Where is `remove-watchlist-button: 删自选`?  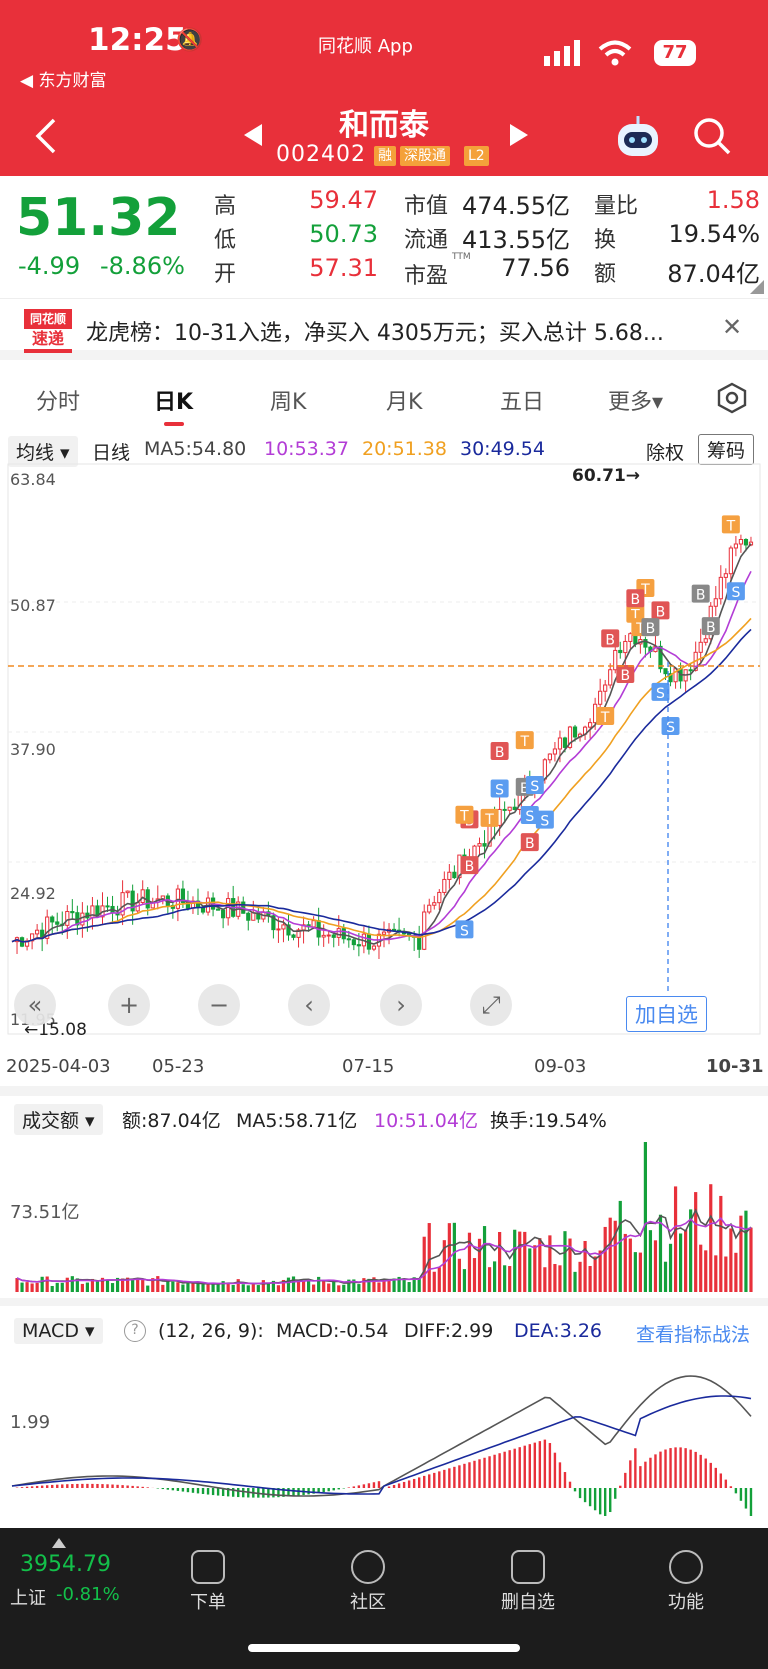
remove-watchlist-button: 删自选 is located at coordinates (528, 1582).